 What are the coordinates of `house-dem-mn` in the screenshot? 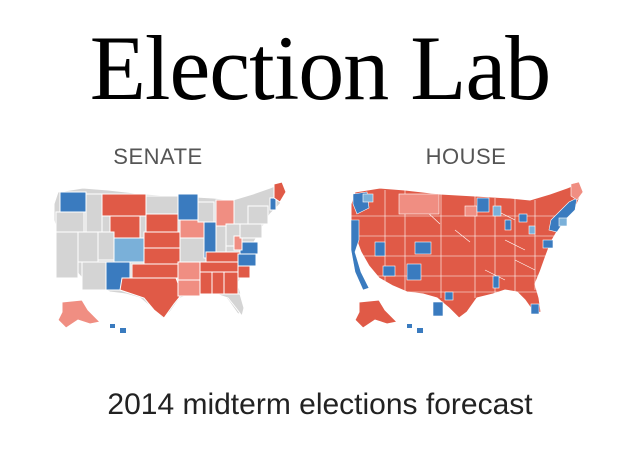 It's located at (483, 205).